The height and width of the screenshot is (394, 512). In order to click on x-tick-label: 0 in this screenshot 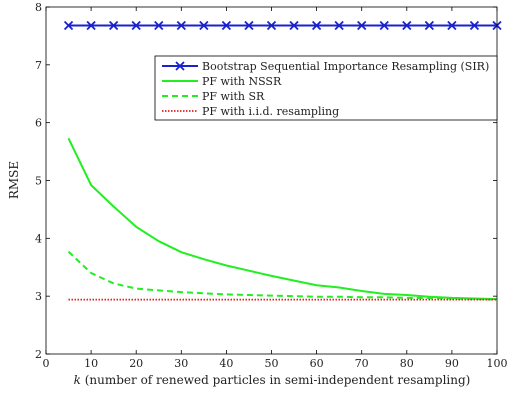, I will do `click(46, 363)`.